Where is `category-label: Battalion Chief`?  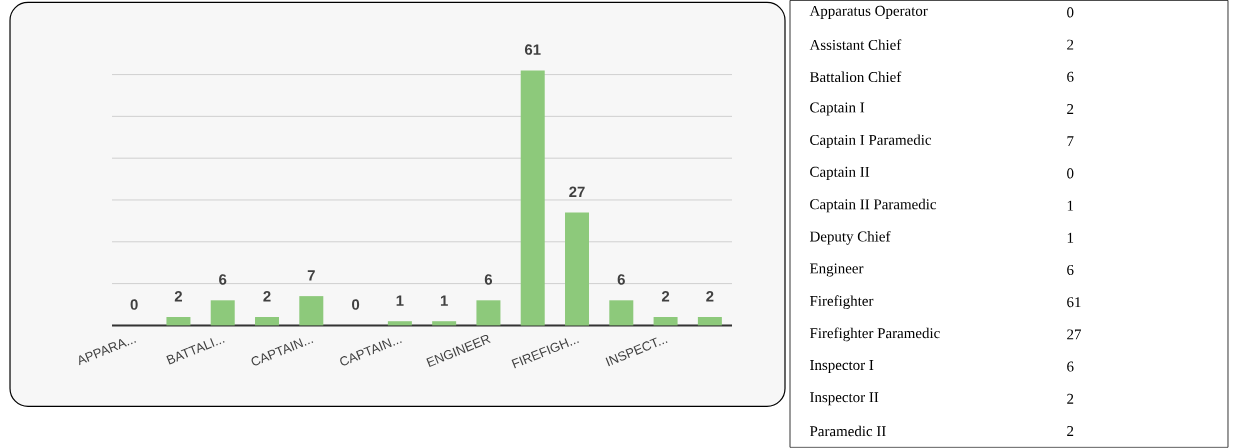
category-label: Battalion Chief is located at coordinates (855, 77).